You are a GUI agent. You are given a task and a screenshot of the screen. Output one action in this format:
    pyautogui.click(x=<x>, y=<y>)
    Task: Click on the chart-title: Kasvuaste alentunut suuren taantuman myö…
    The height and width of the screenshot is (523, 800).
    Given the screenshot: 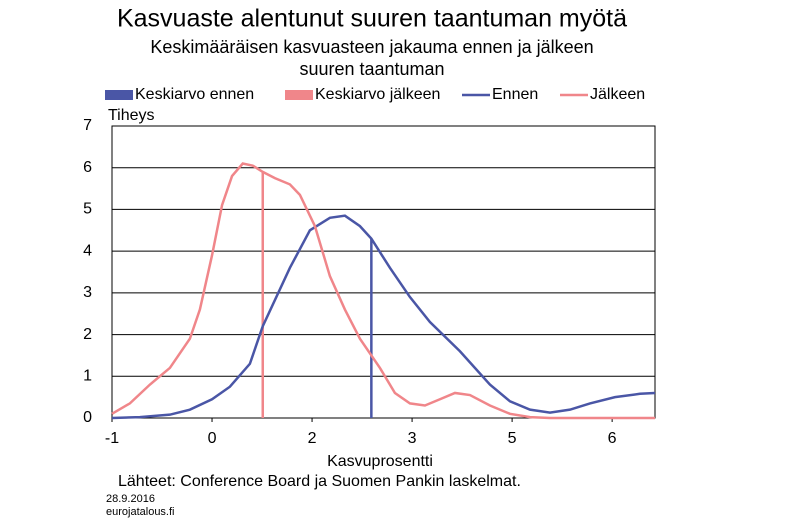 What is the action you would take?
    pyautogui.click(x=372, y=19)
    